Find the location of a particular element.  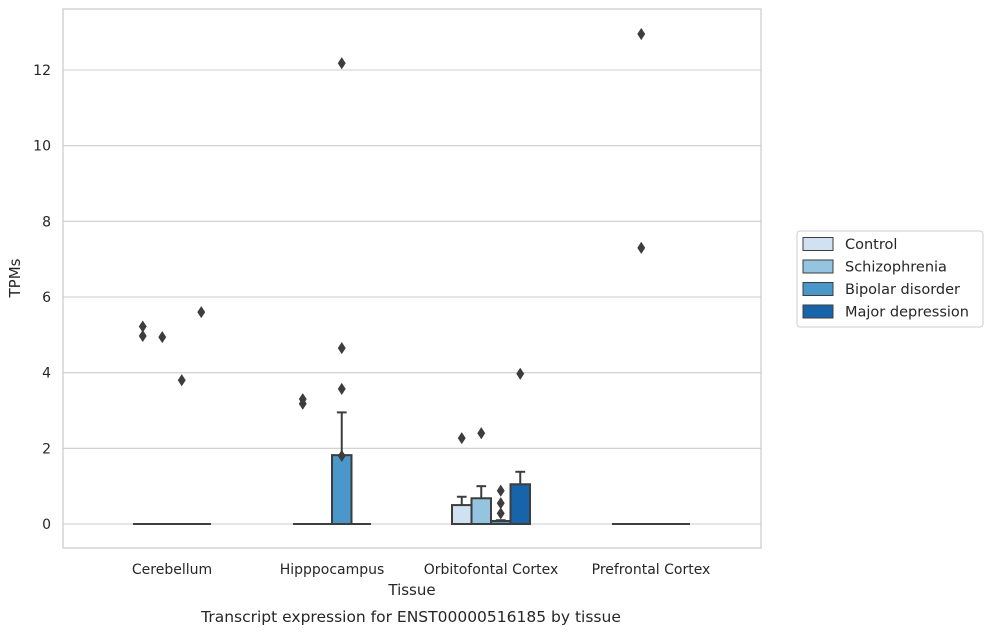

box-major-depression is located at coordinates (520, 497).